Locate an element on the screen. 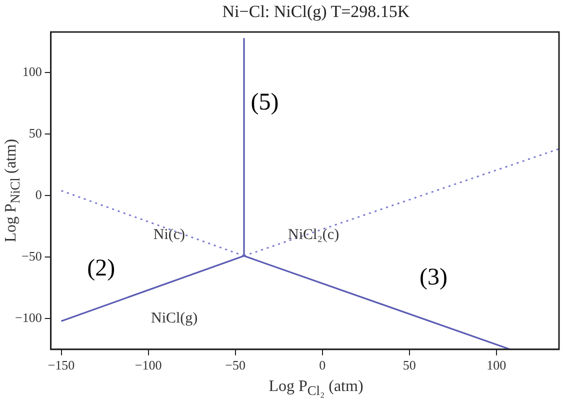 The width and height of the screenshot is (567, 407). y-tick-label: 100 is located at coordinates (32, 72).